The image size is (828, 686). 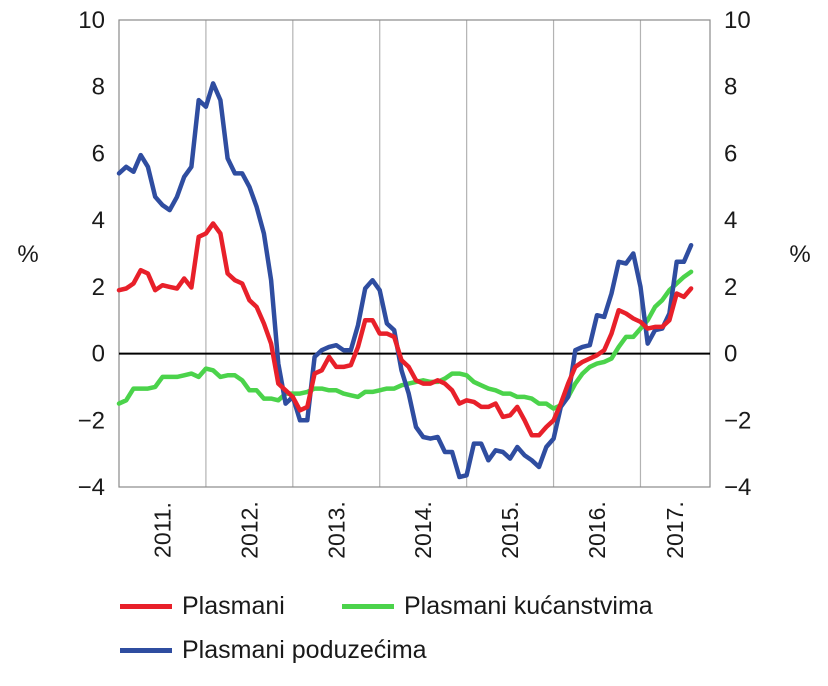 What do you see at coordinates (91, 254) in the screenshot?
I see `y-axis-left: −4 −2 0 2 4 6 8 10` at bounding box center [91, 254].